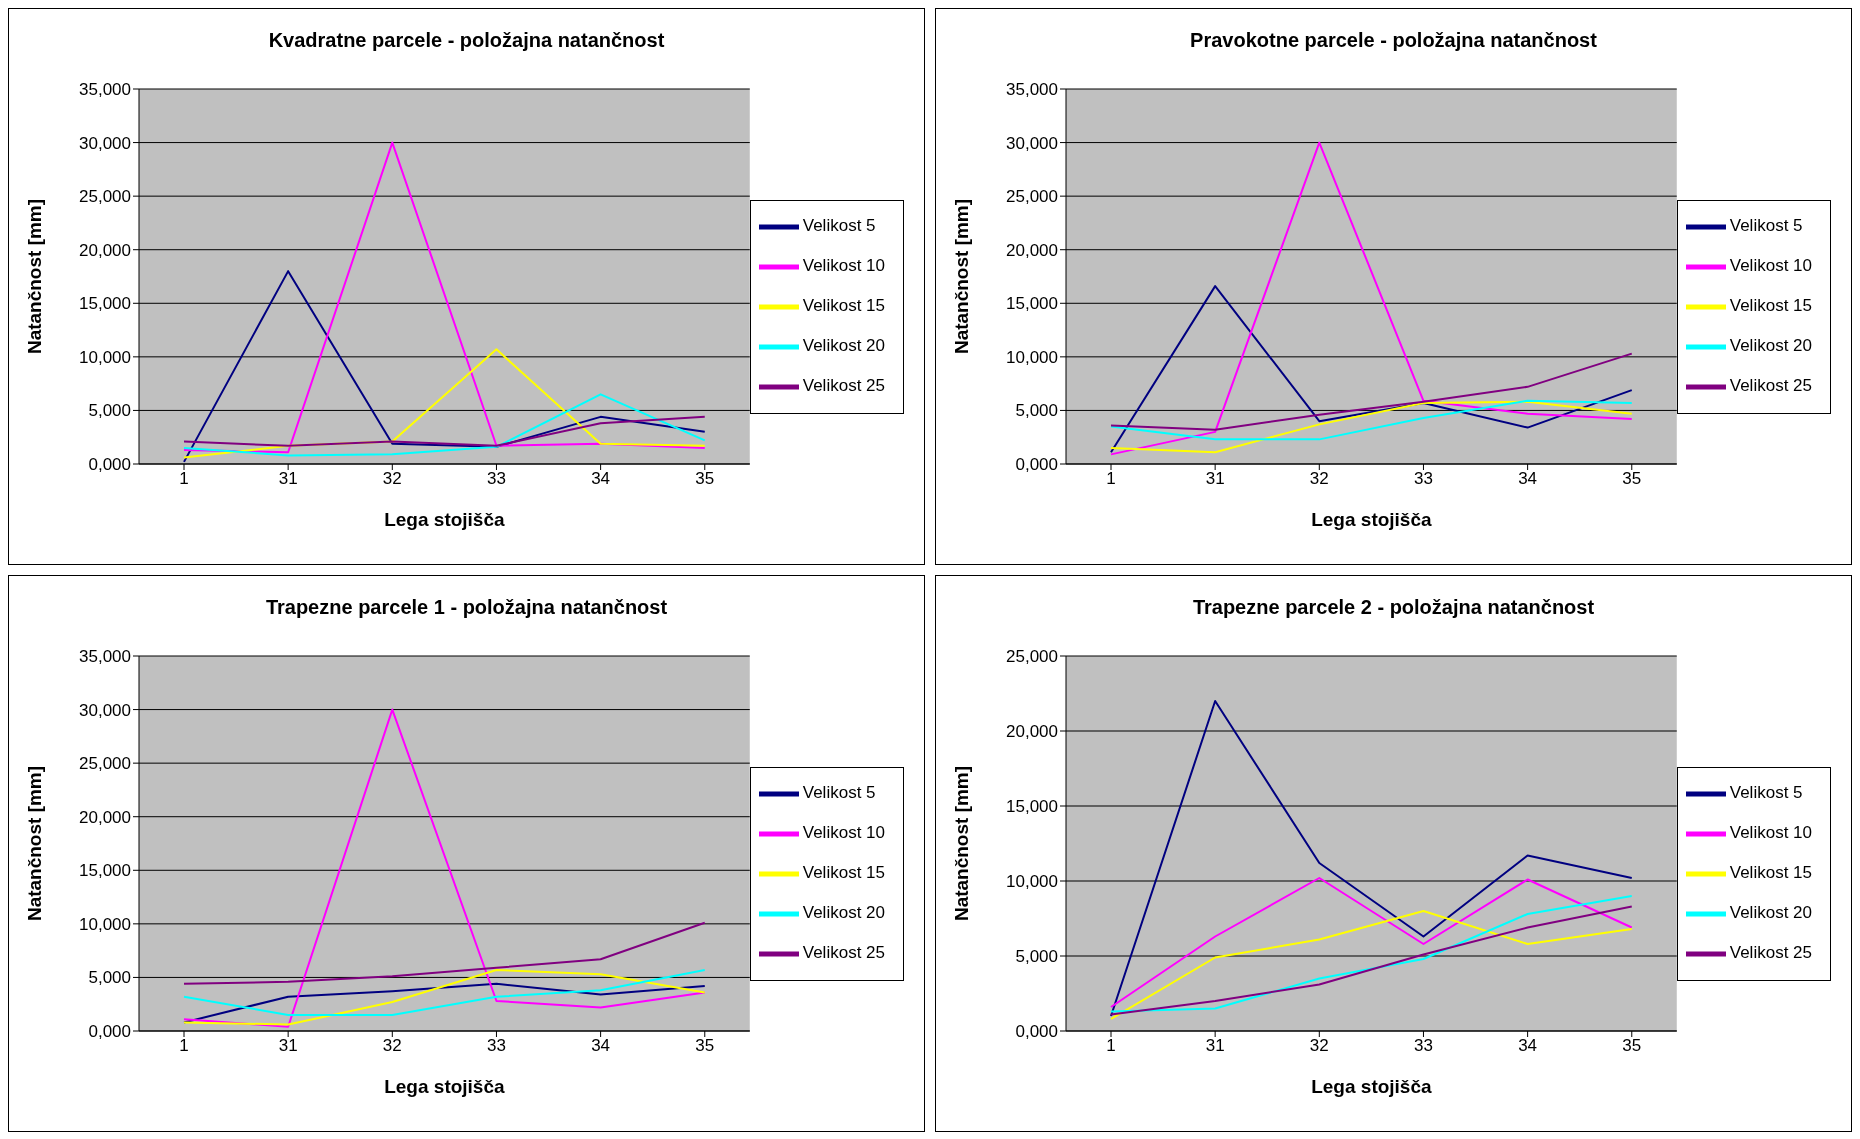 This screenshot has width=1860, height=1139. What do you see at coordinates (466, 608) in the screenshot?
I see `chart-title: Trapezne parcele 1 - položajna natančnost` at bounding box center [466, 608].